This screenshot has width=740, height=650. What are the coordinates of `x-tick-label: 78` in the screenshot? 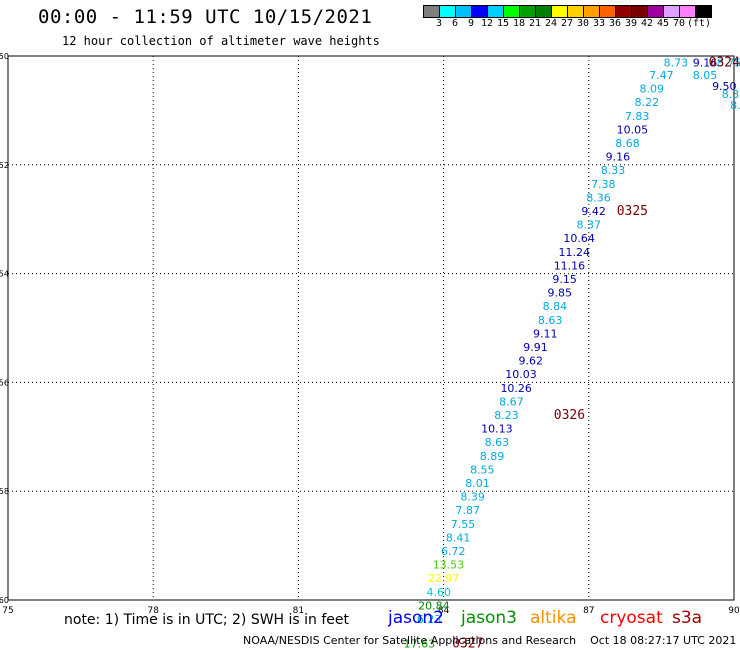 It's located at (153, 611).